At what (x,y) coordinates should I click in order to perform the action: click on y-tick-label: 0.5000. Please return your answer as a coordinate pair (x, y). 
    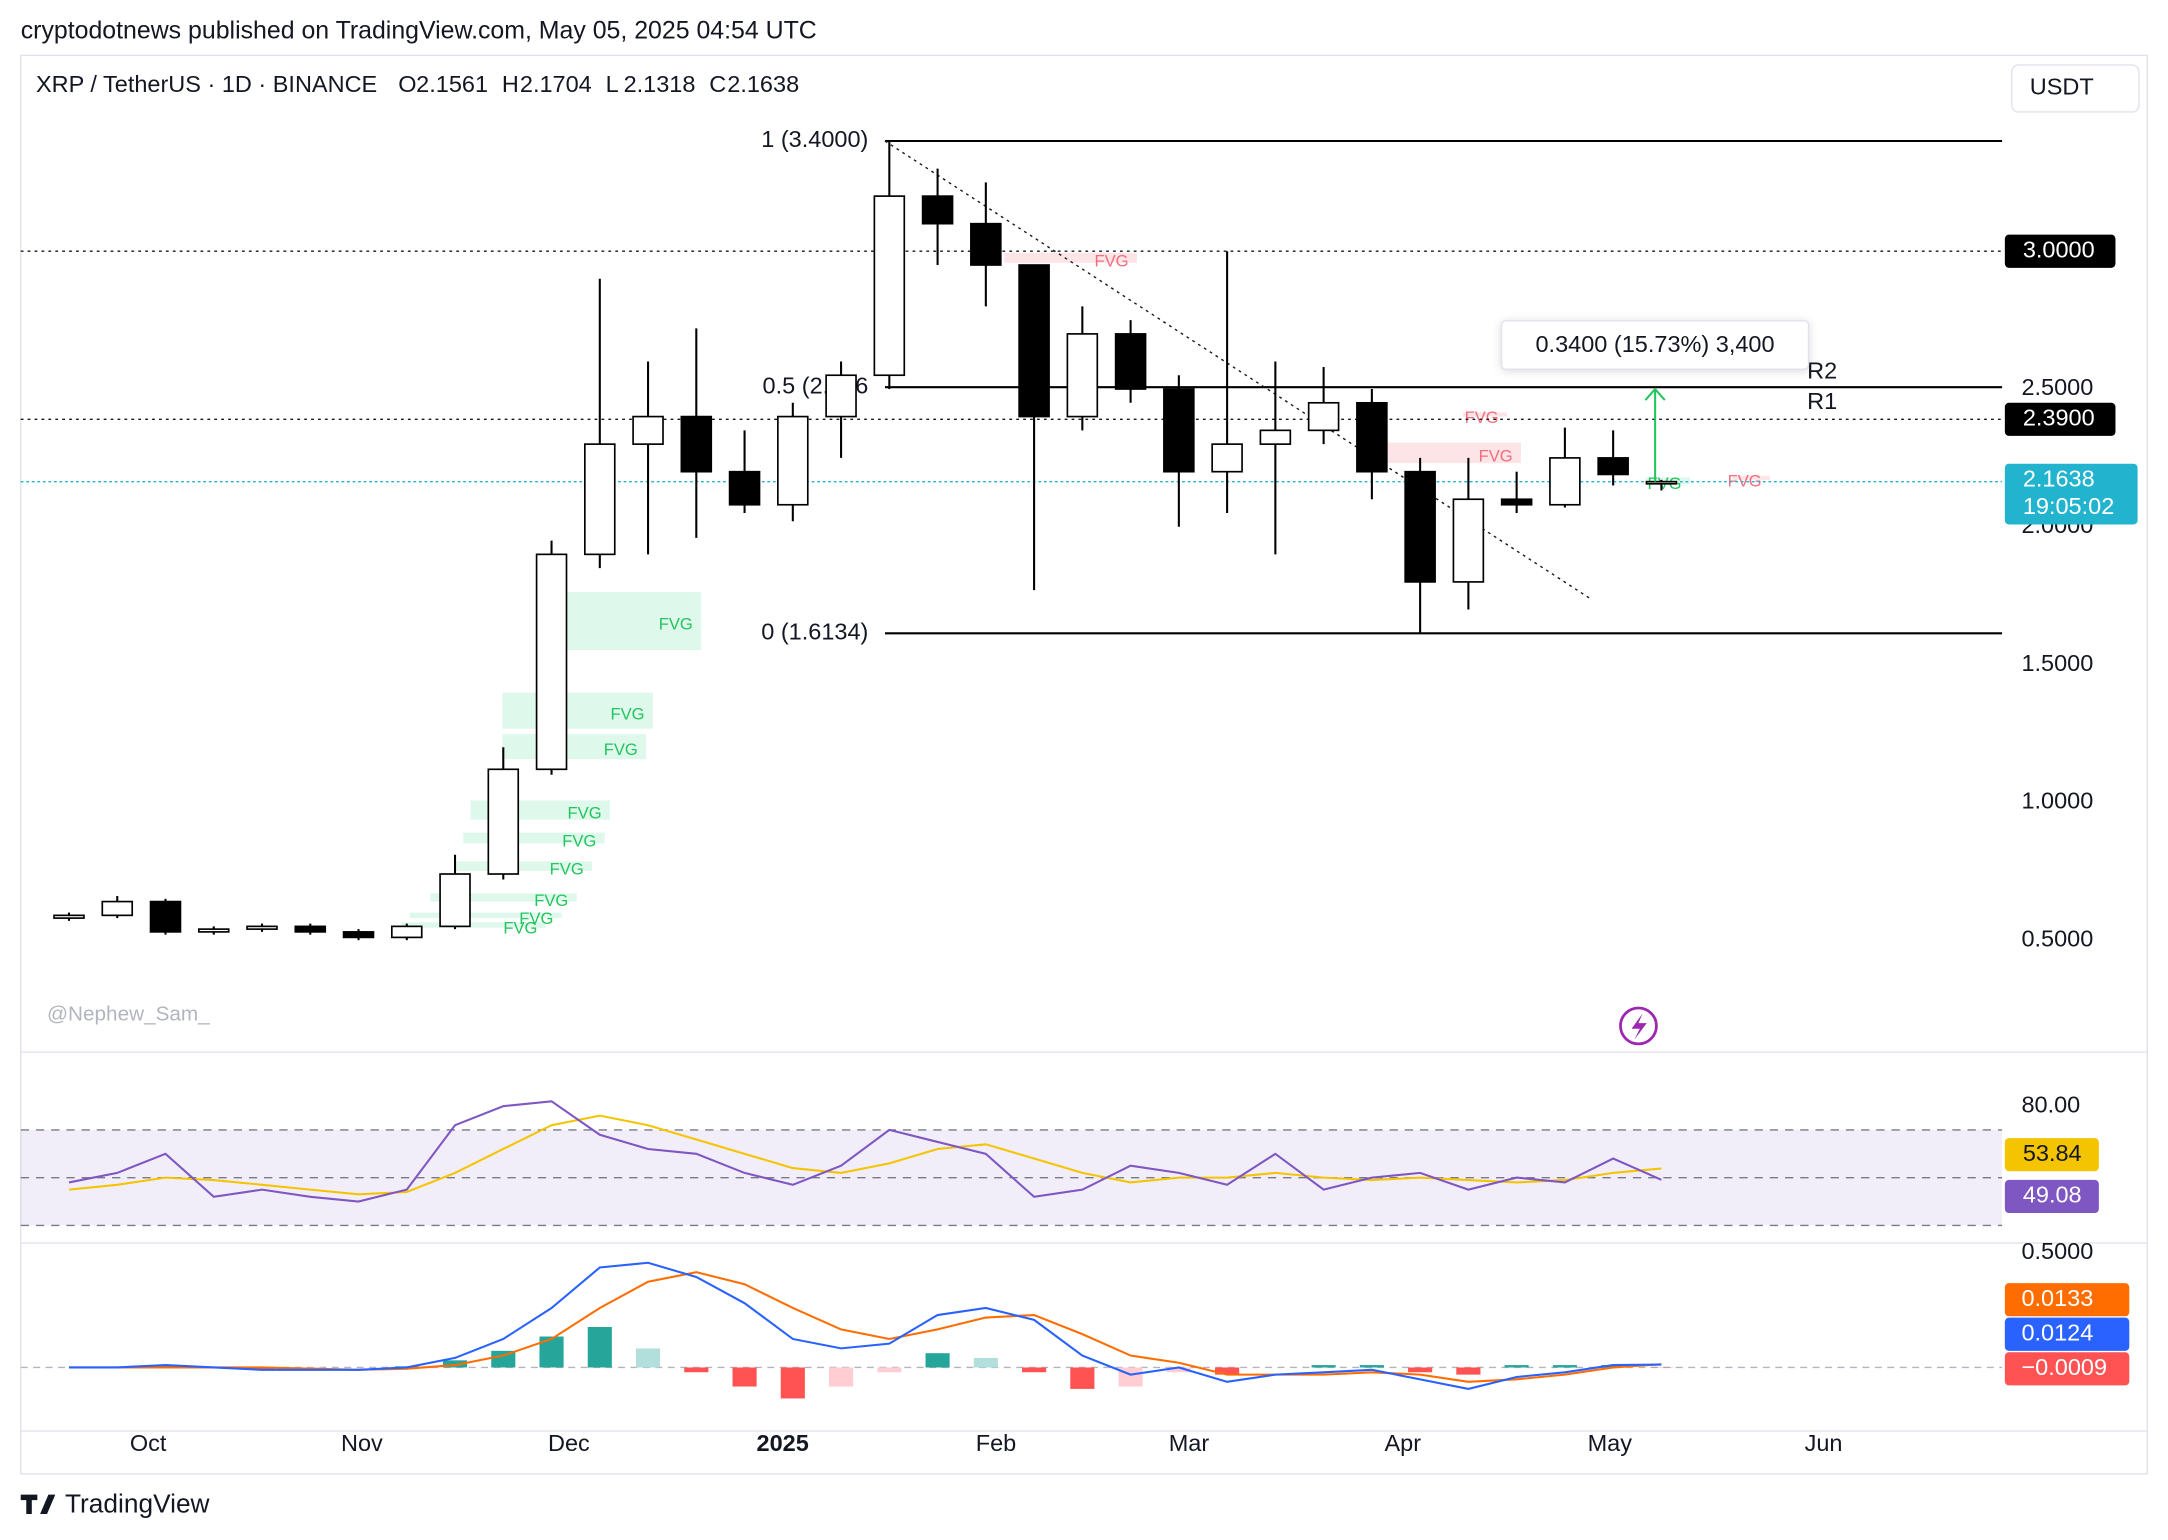
    Looking at the image, I should click on (2057, 938).